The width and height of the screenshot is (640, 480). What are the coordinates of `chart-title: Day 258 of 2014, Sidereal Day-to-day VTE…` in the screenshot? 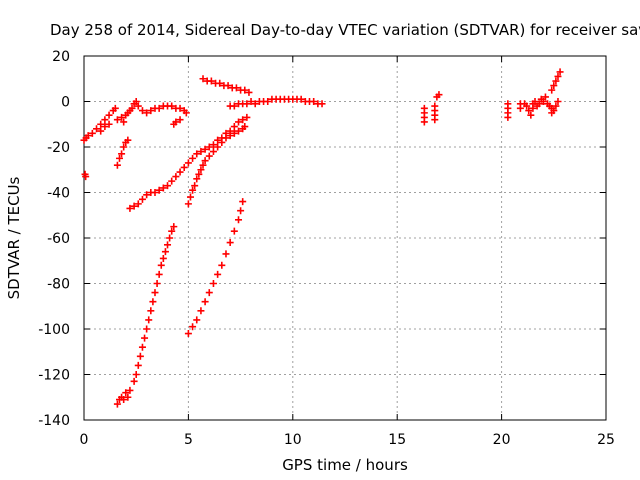 It's located at (345, 30).